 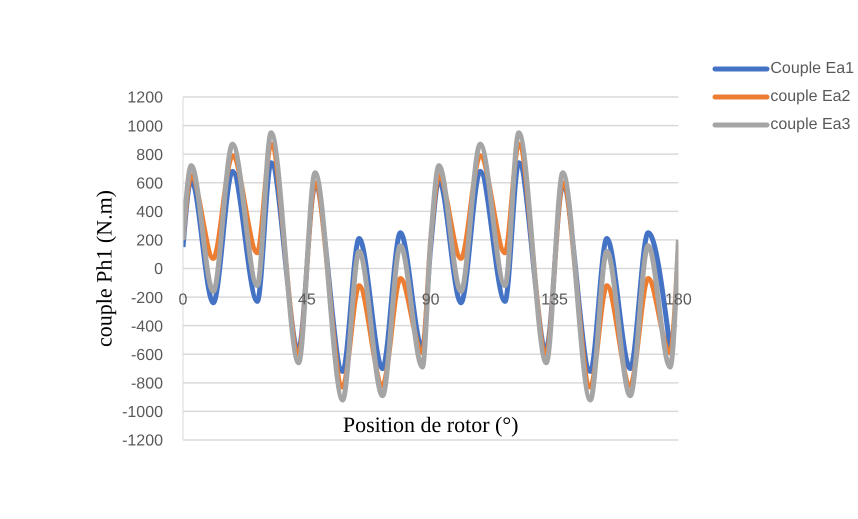 What do you see at coordinates (810, 125) in the screenshot?
I see `legend-label: couple Ea3` at bounding box center [810, 125].